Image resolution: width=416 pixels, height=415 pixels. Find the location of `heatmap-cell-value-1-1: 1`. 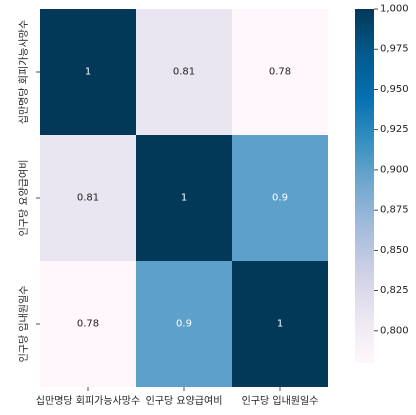

heatmap-cell-value-1-1: 1 is located at coordinates (184, 198).